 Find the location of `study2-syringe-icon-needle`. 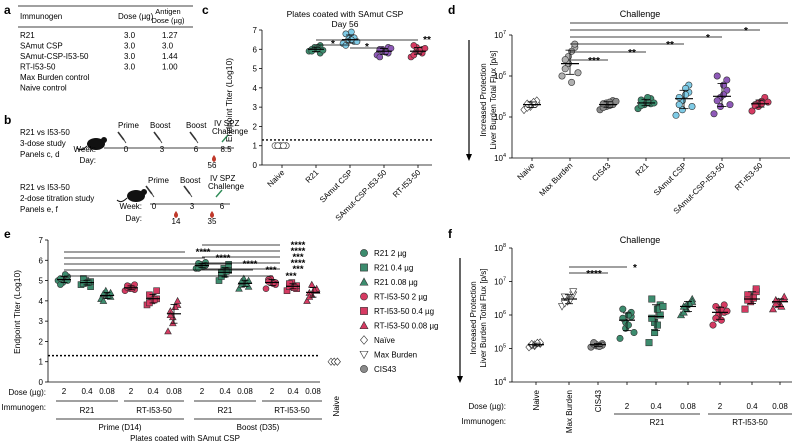

study2-syringe-icon-needle is located at coordinates (191, 195).